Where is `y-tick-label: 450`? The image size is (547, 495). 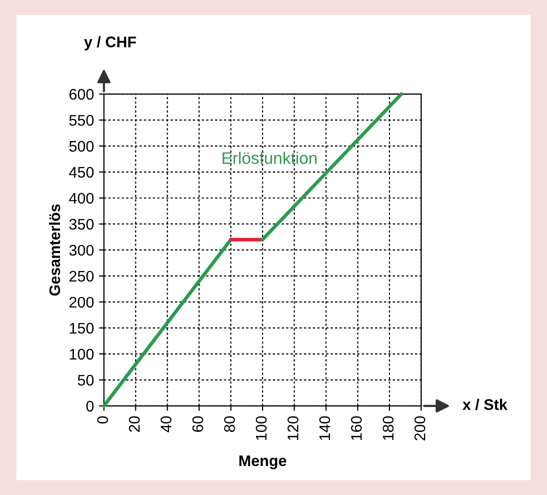
y-tick-label: 450 is located at coordinates (81, 172).